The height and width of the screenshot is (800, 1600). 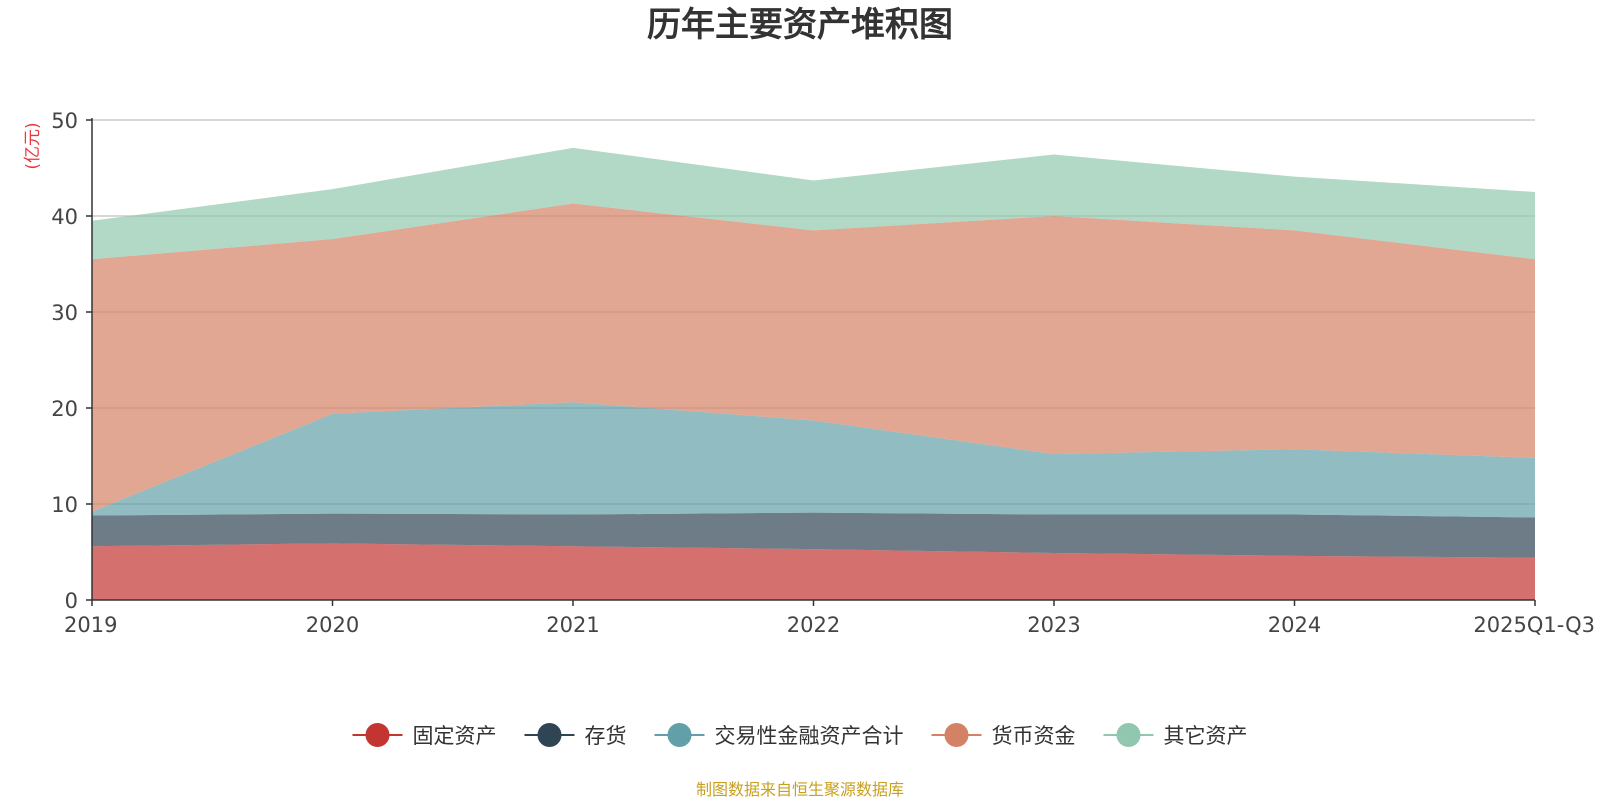 I want to click on y-tick-label: 50, so click(x=64, y=121).